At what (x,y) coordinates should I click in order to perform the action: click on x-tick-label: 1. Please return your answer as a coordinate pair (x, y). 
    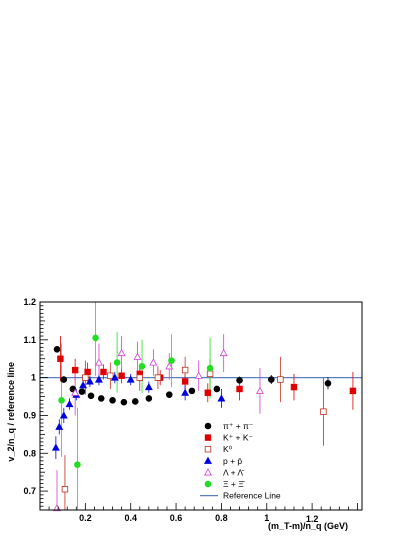
    Looking at the image, I should click on (266, 518).